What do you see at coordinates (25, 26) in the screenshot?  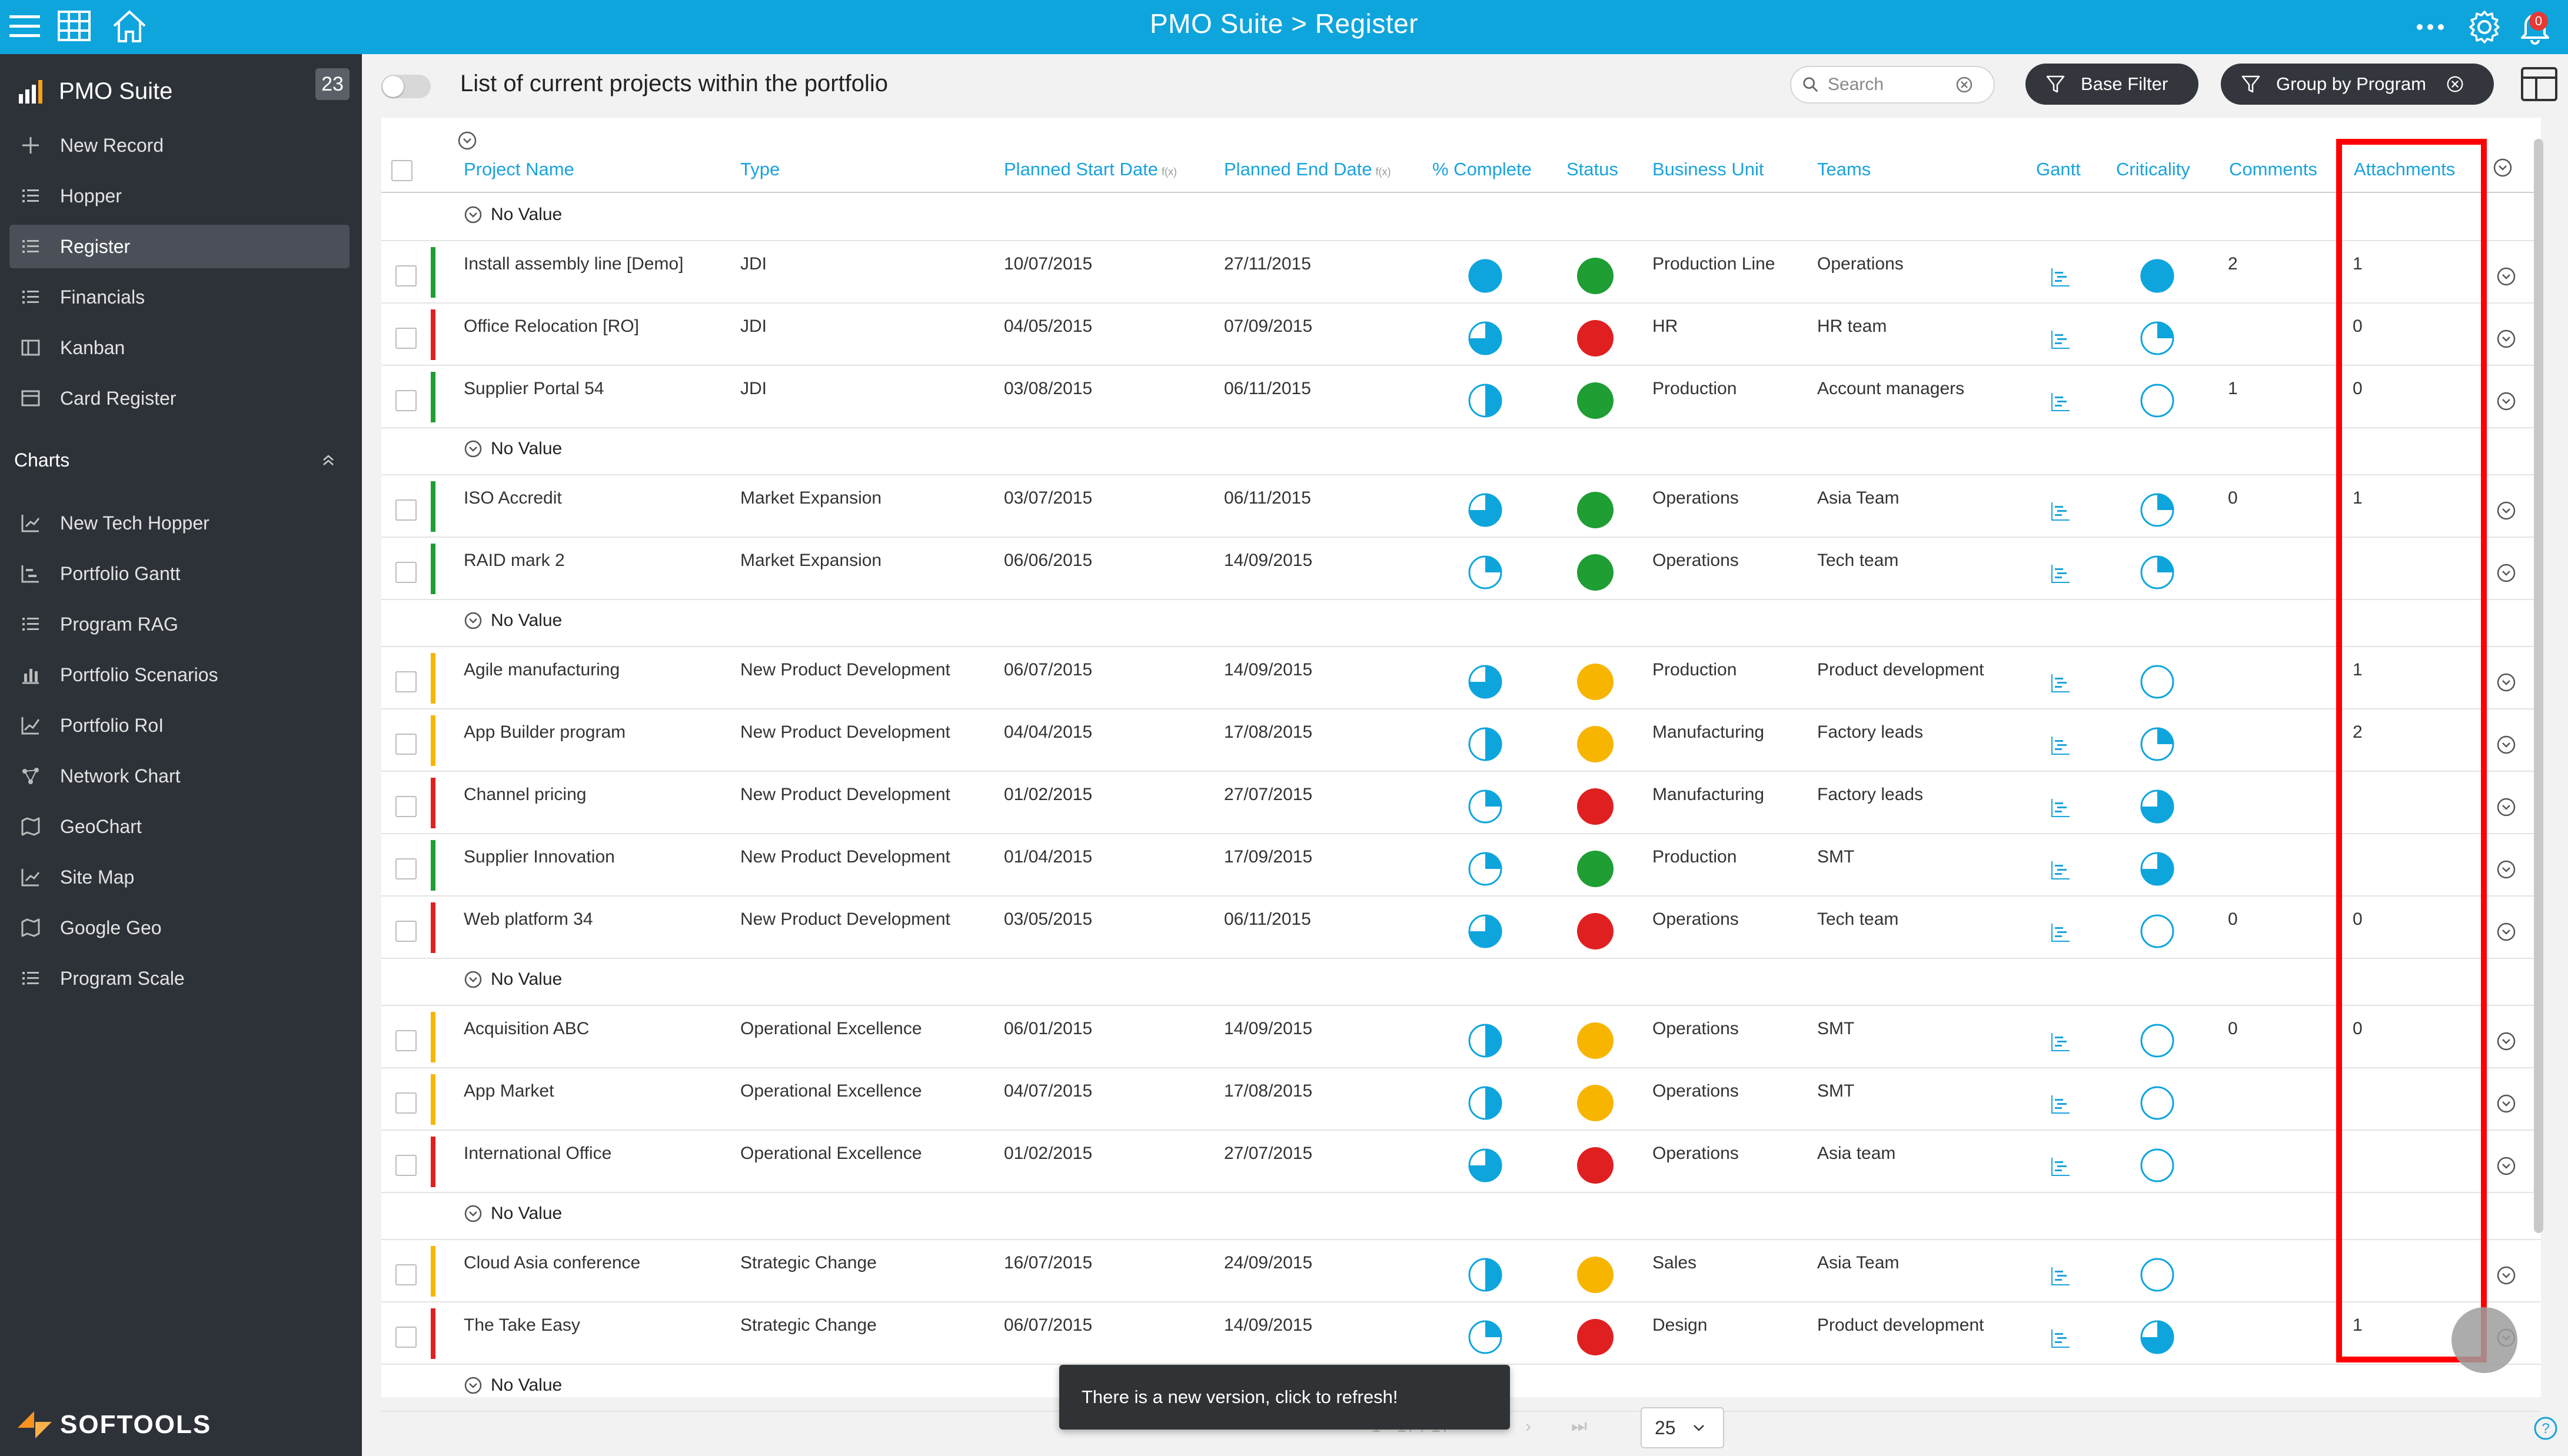 I see `hamburger-menu-icon` at bounding box center [25, 26].